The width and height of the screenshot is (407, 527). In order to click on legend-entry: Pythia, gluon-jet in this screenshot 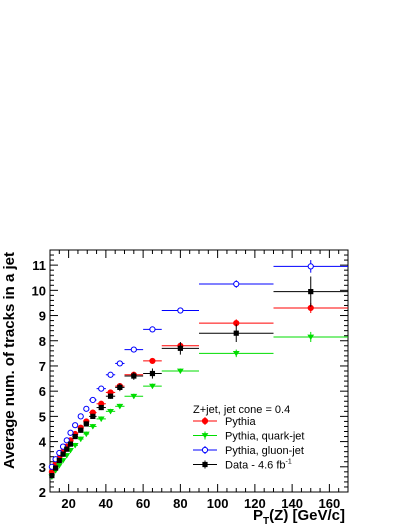, I will do `click(248, 451)`.